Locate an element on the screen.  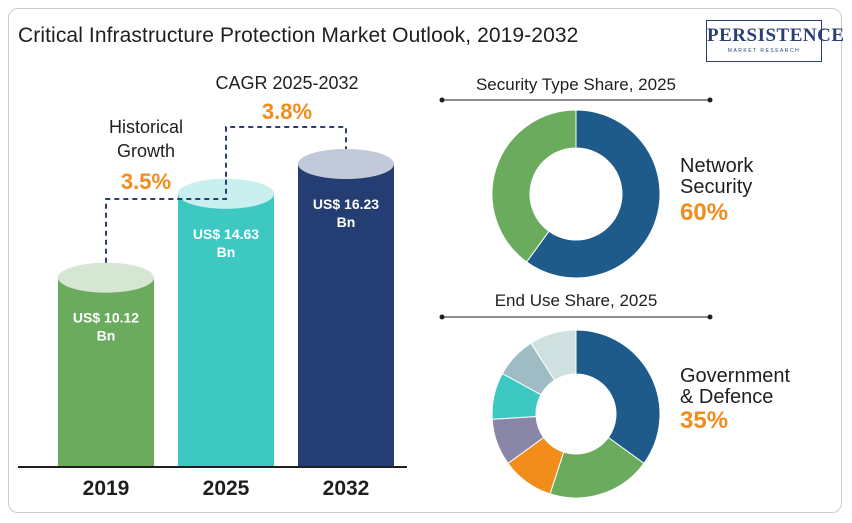
bar-2032 is located at coordinates (346, 315).